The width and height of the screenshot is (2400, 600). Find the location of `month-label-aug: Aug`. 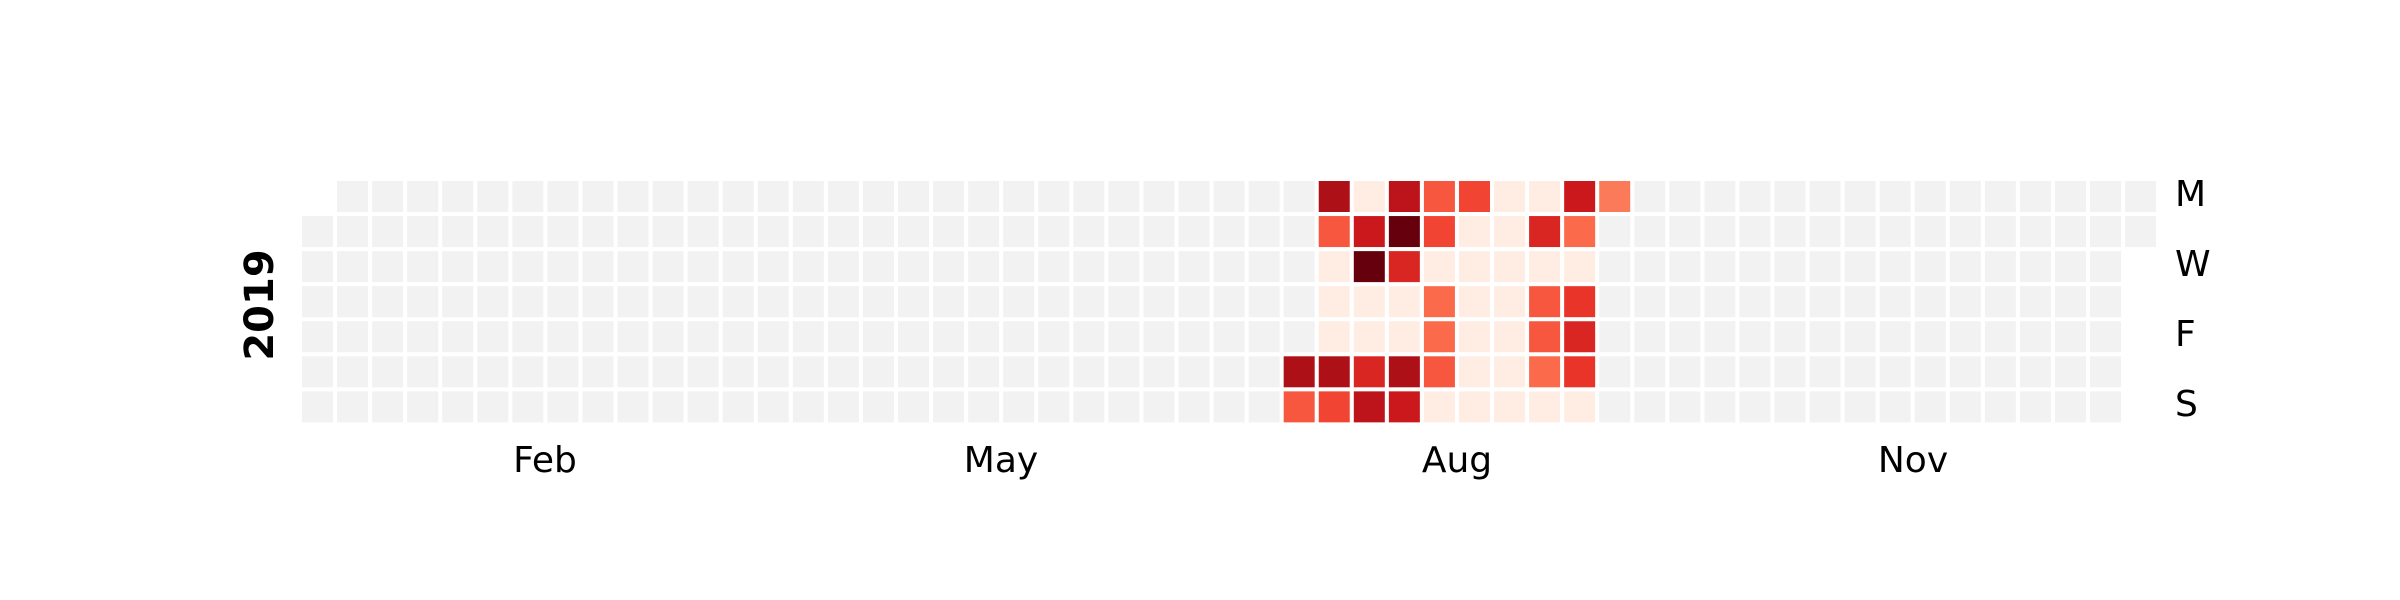

month-label-aug: Aug is located at coordinates (1457, 460).